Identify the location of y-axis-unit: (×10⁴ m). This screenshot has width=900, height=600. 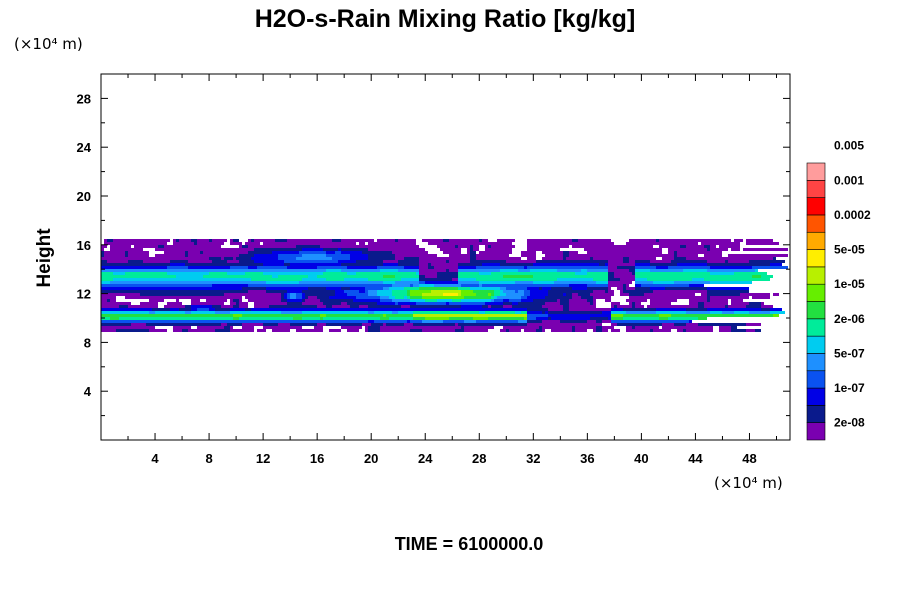
(48, 44).